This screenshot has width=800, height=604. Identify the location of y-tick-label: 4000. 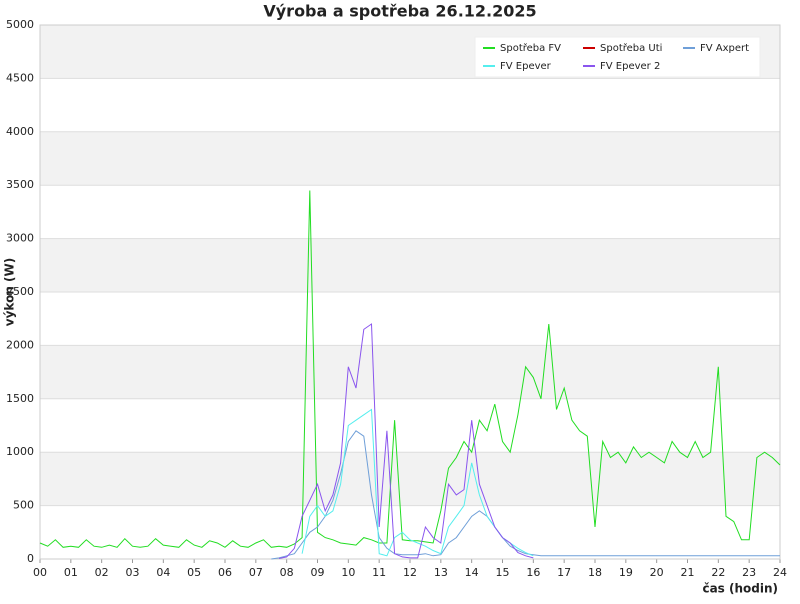
(20, 131).